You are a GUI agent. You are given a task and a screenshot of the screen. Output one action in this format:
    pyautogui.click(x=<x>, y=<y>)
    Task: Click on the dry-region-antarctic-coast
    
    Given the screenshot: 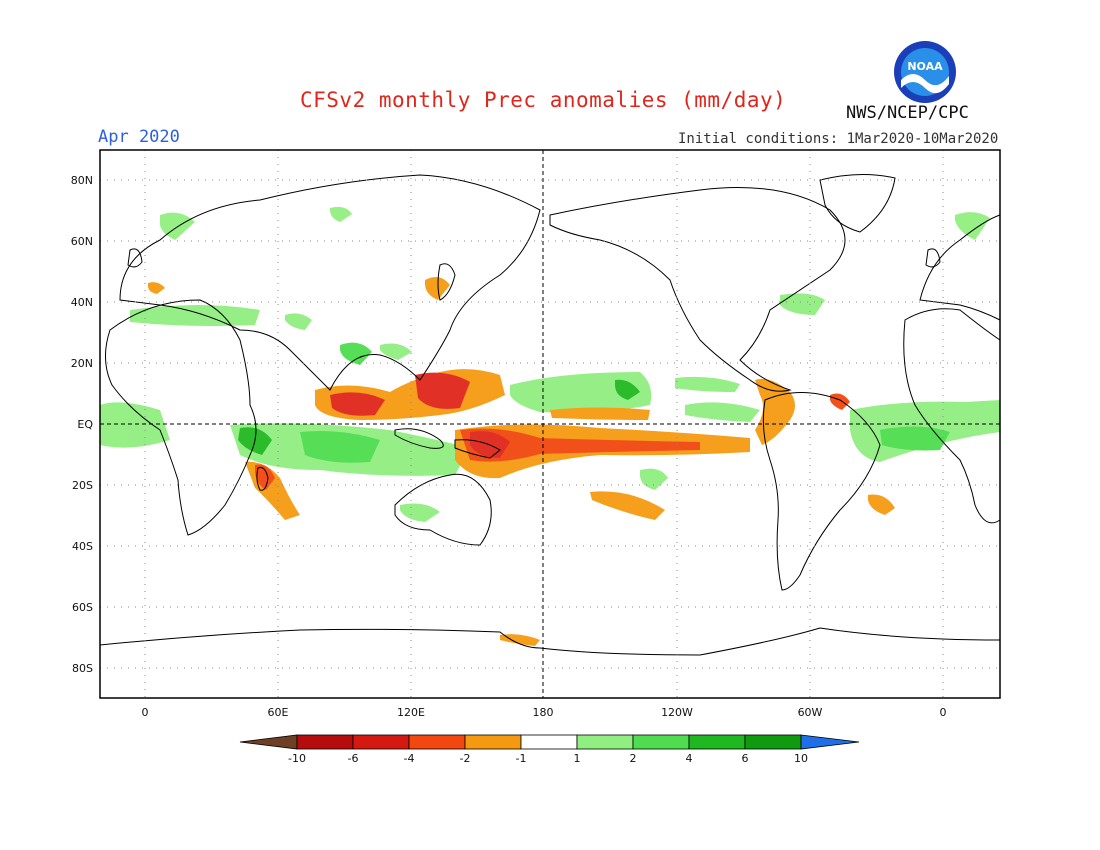 What is the action you would take?
    pyautogui.click(x=520, y=640)
    